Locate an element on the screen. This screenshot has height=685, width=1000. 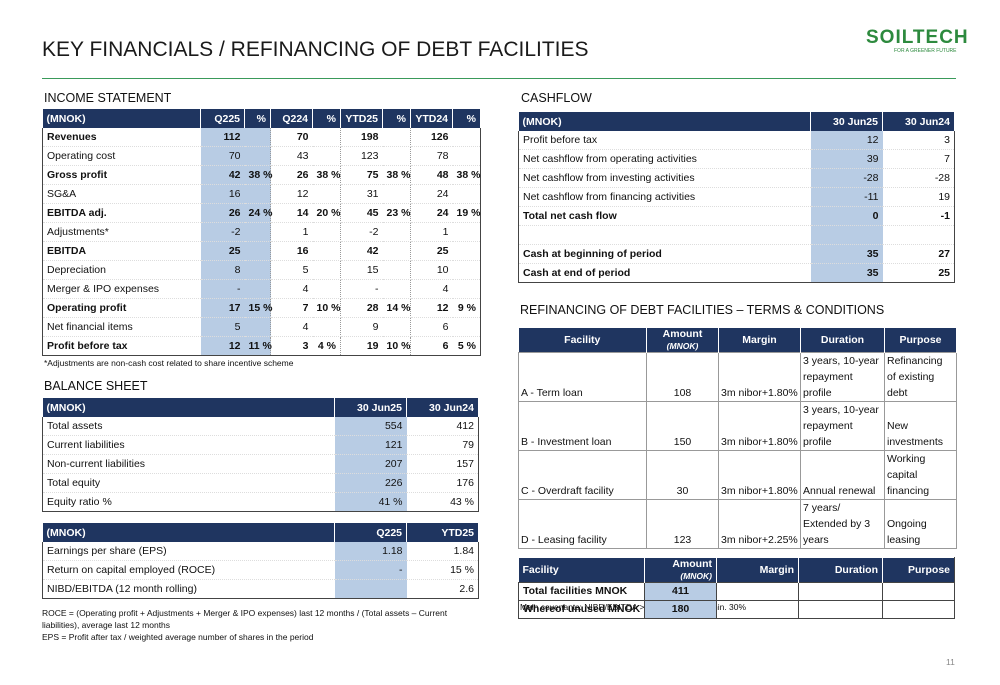
cell: 8 is located at coordinates (222, 270).